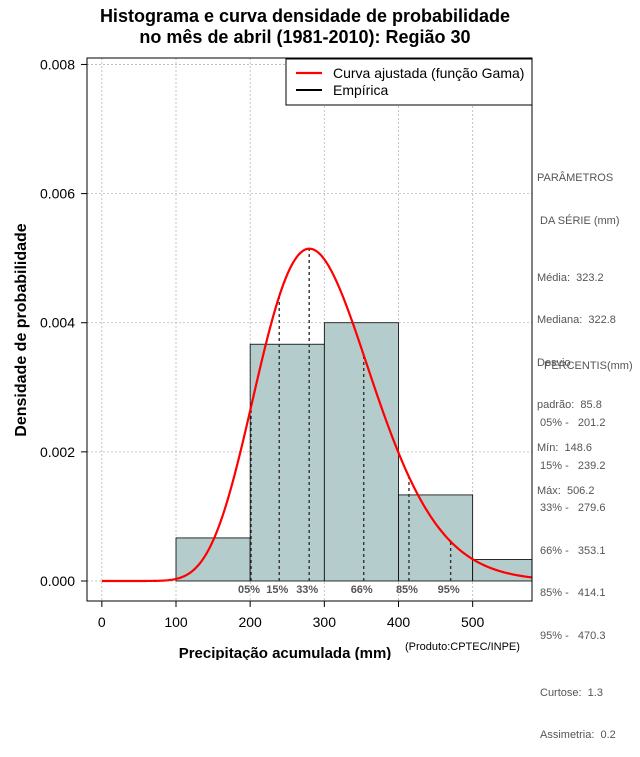  Describe the element at coordinates (573, 636) in the screenshot. I see `percentile-95: 95% - 470.3` at that location.